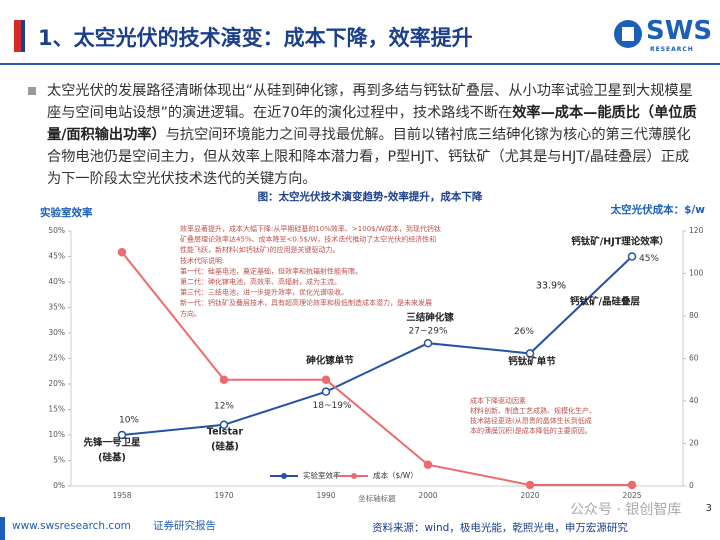 The height and width of the screenshot is (540, 720). Describe the element at coordinates (605, 302) in the screenshot. I see `point-label: 钙钛矿/晶硅叠层` at that location.